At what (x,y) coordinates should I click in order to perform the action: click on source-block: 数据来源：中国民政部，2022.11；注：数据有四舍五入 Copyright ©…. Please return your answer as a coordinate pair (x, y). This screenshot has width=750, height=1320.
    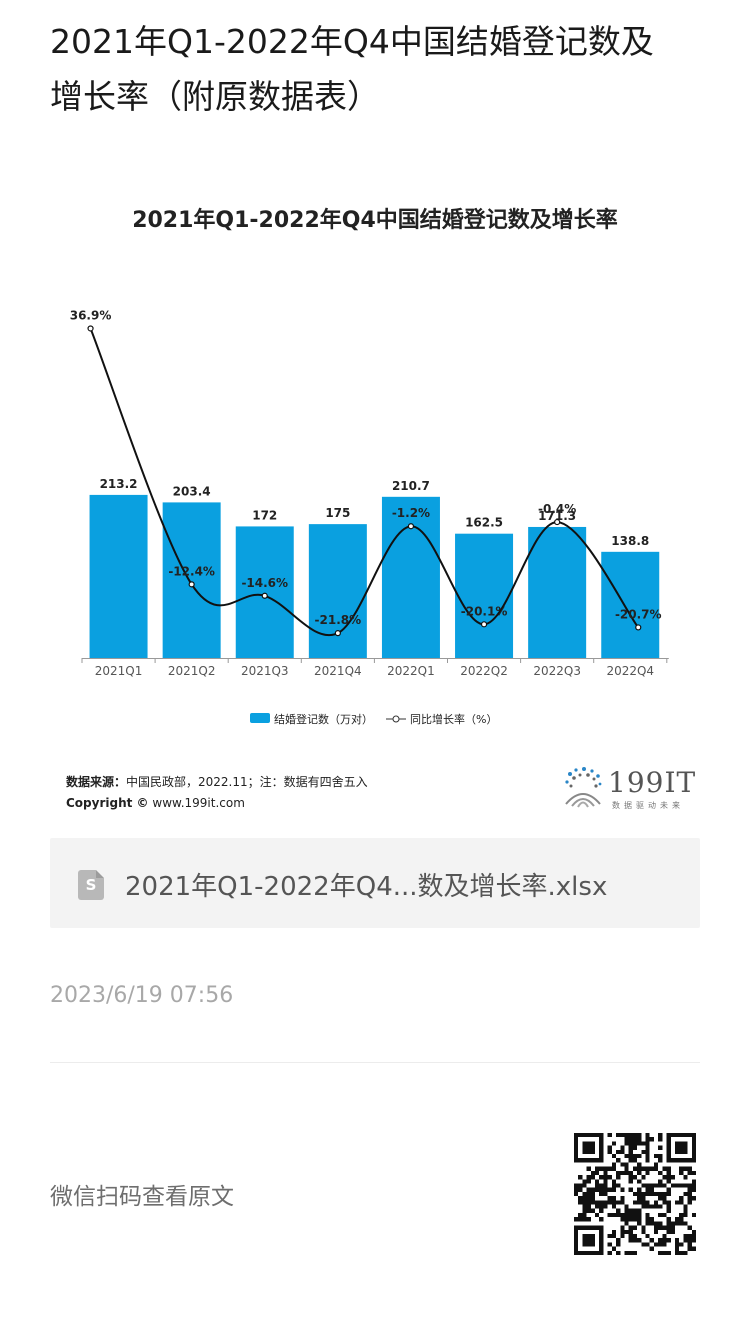
    Looking at the image, I should click on (217, 793).